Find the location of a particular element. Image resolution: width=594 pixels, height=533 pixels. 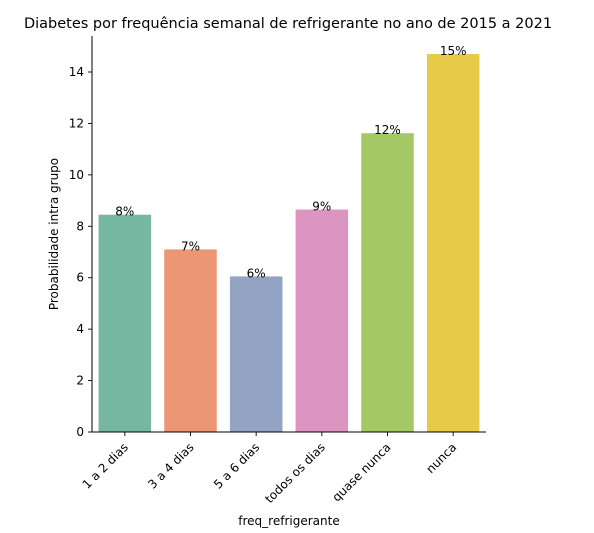

data-label-3: 6% is located at coordinates (256, 273).